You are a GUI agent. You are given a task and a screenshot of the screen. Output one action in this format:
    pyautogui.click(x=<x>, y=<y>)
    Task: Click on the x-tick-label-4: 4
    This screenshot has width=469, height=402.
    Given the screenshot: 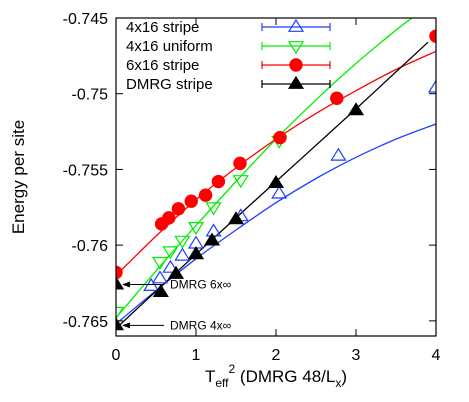 What is the action you would take?
    pyautogui.click(x=436, y=355)
    